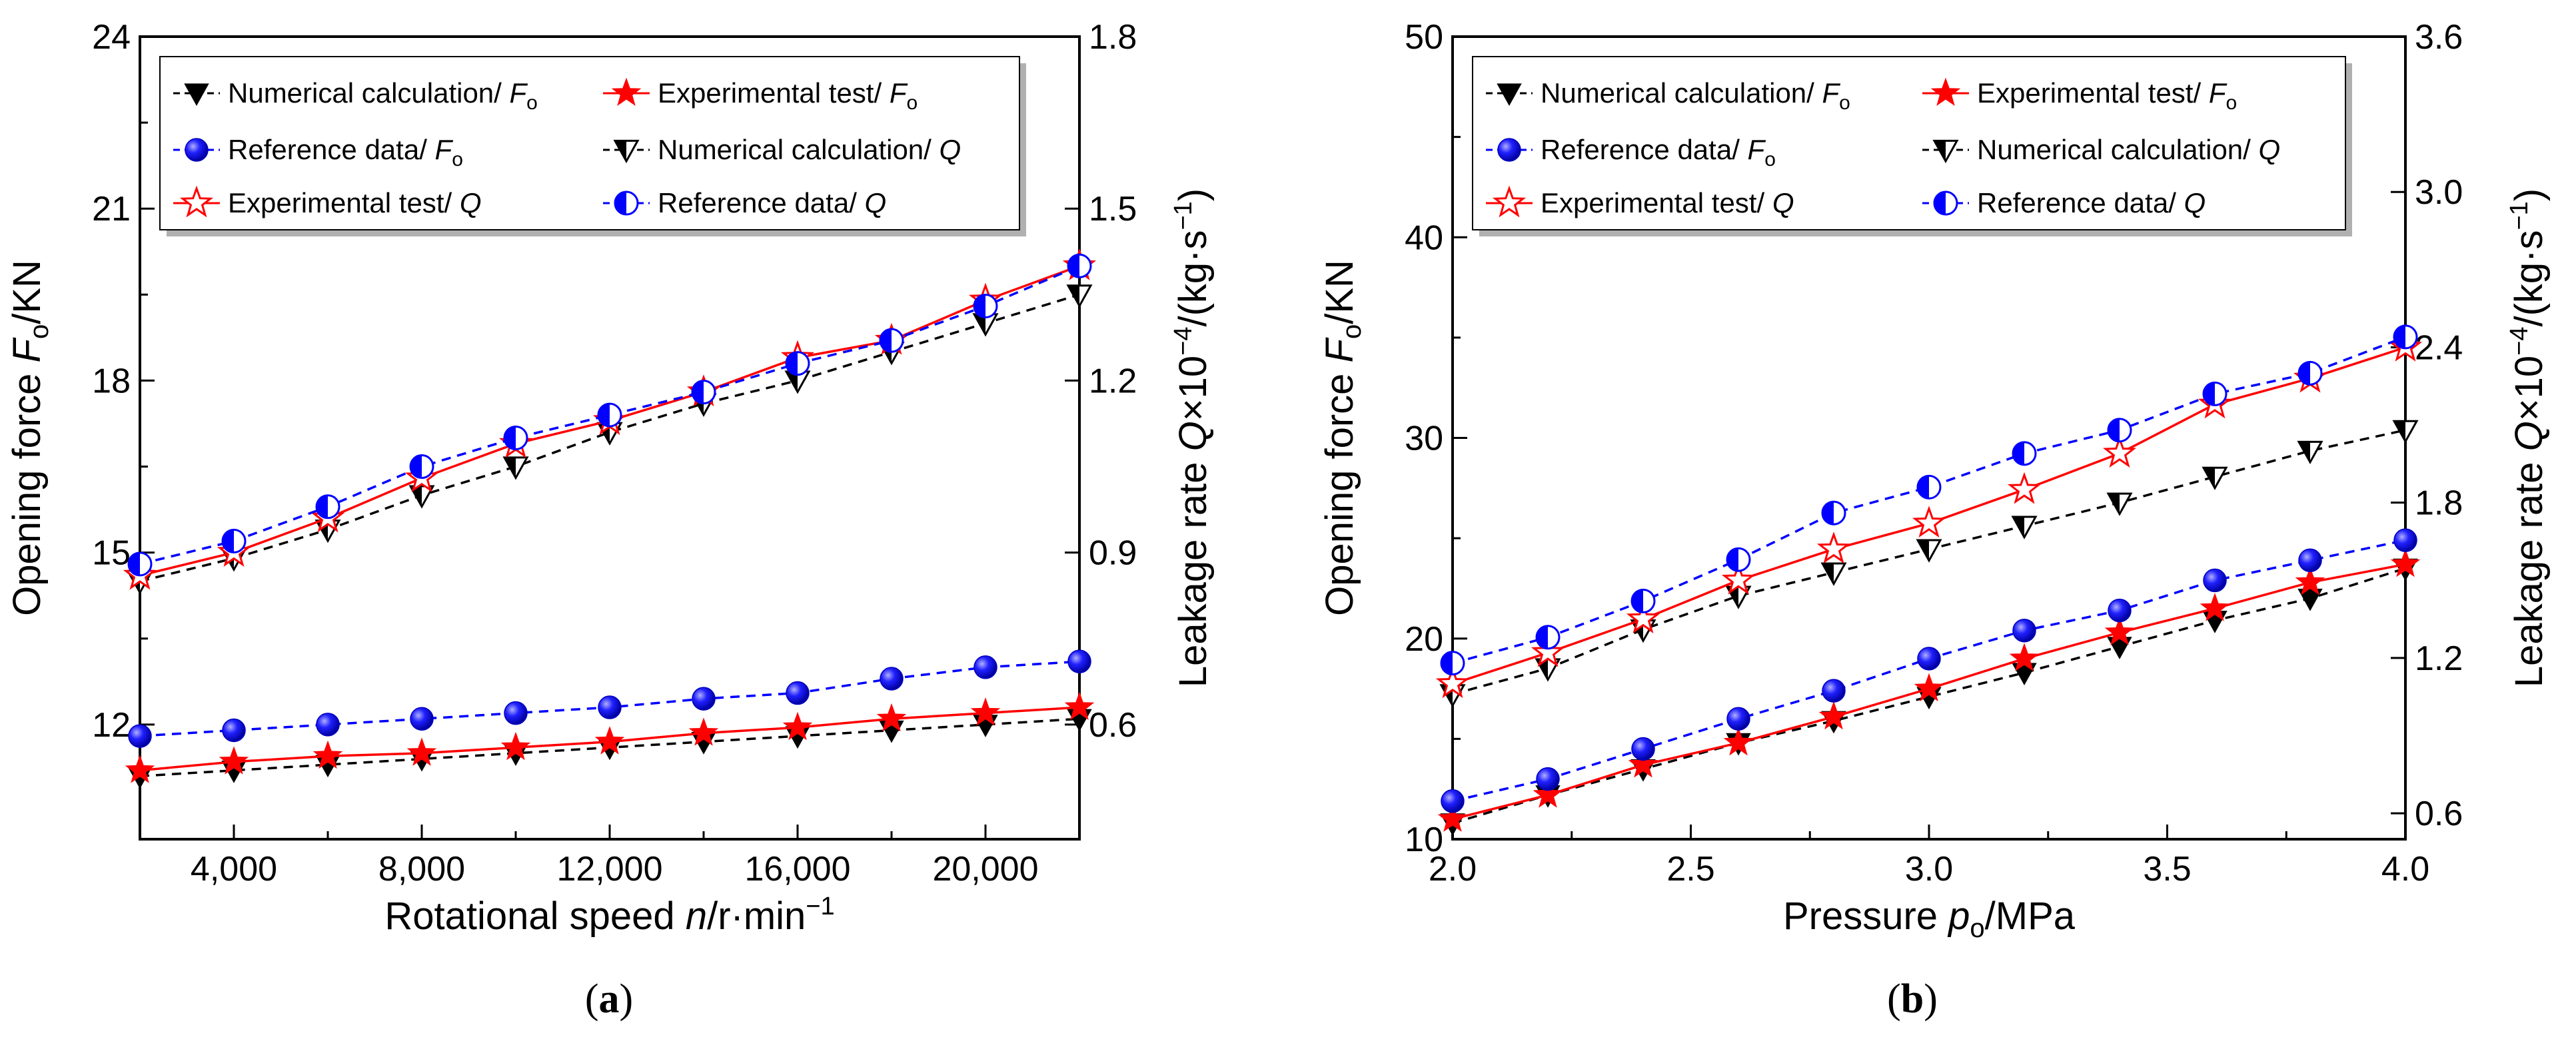  Describe the element at coordinates (1923, 487) in the screenshot. I see `data-point-5-5-fill` at that location.